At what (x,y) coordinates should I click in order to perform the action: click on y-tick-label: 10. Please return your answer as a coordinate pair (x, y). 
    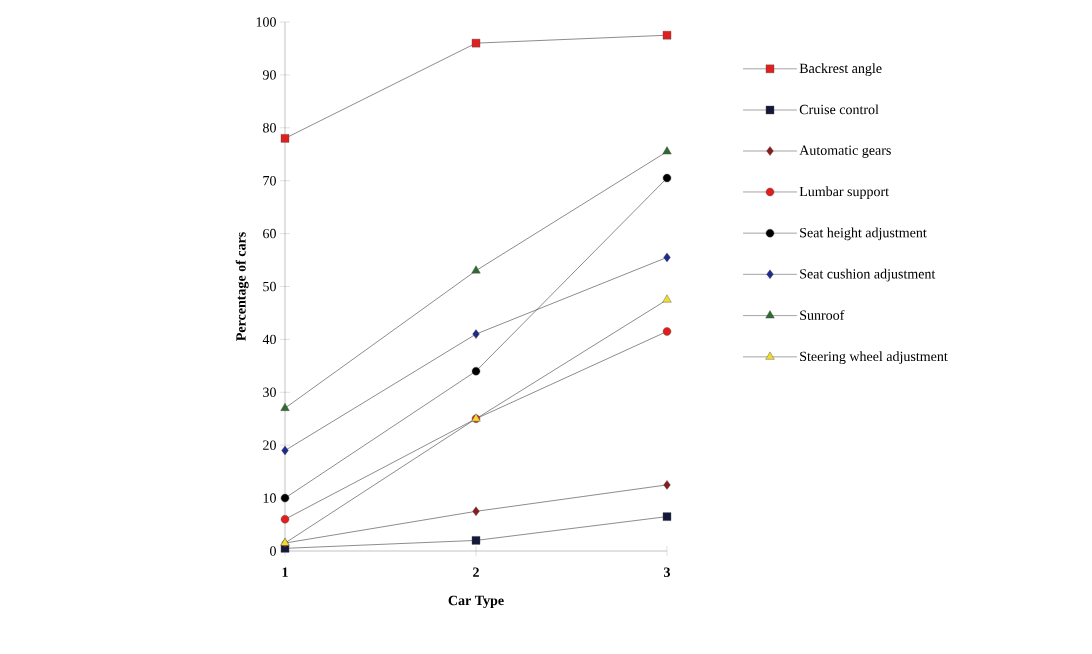
    Looking at the image, I should click on (269, 498).